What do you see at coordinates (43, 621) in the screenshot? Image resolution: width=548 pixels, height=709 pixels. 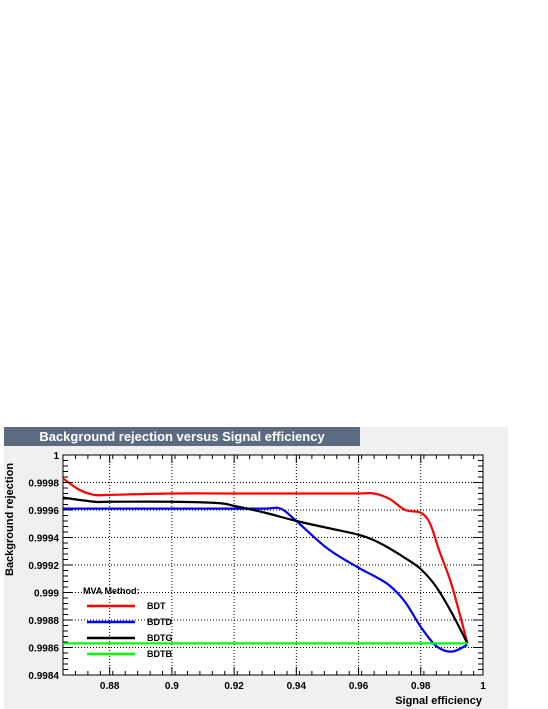 I see `y-tick-label: 0.9988` at bounding box center [43, 621].